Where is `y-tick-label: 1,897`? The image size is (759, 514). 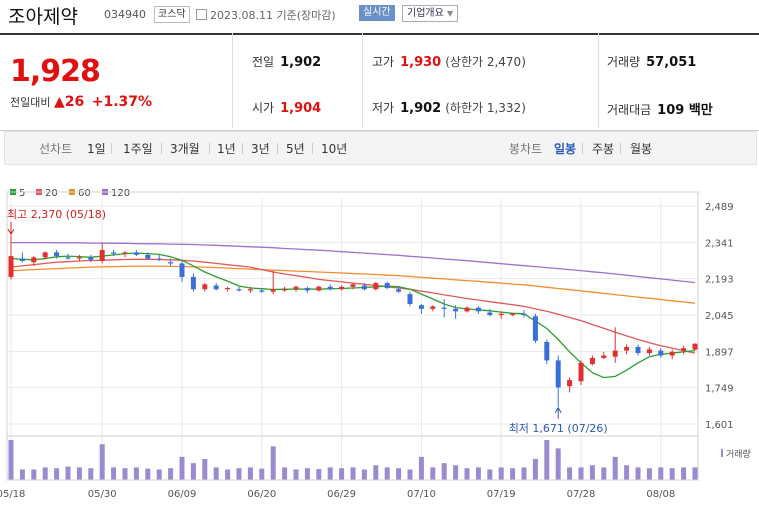 y-tick-label: 1,897 is located at coordinates (719, 352).